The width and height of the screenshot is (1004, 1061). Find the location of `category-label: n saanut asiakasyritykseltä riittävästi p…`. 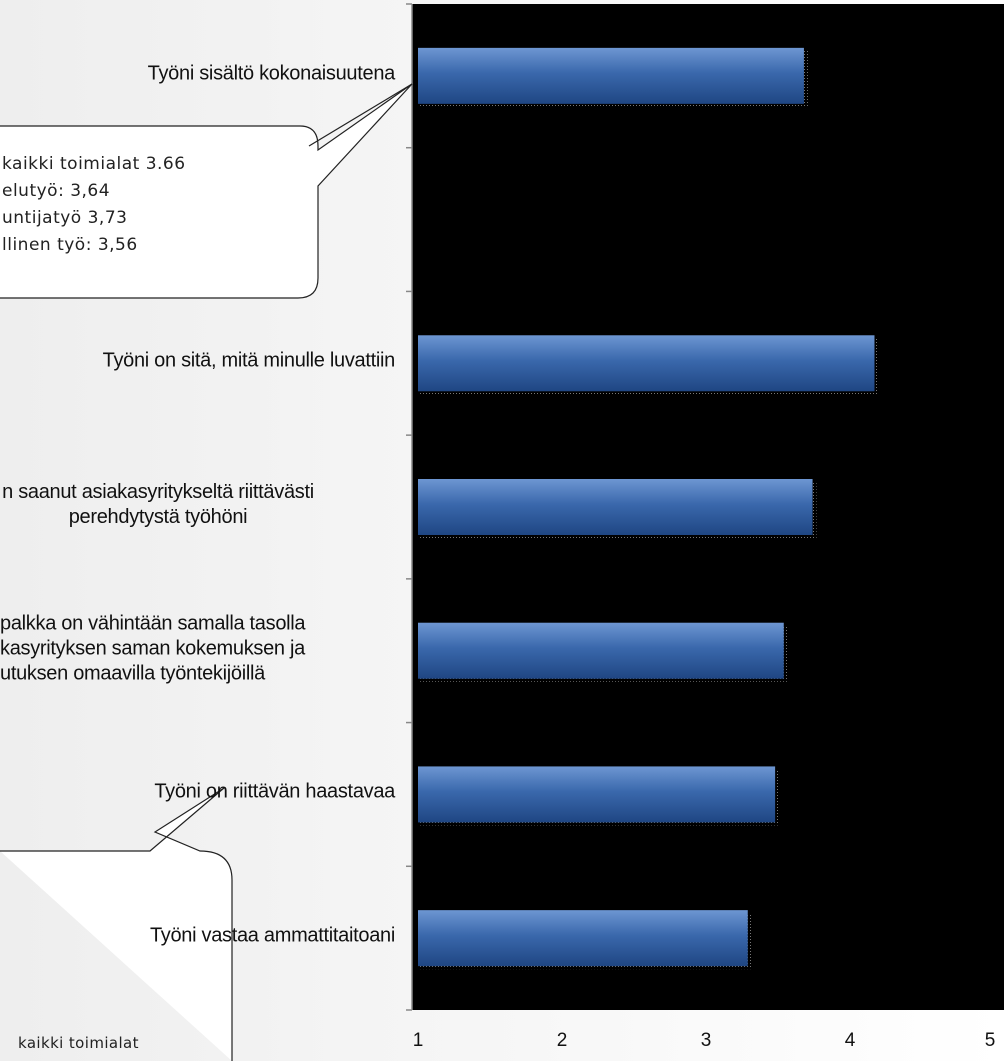

category-label: n saanut asiakasyritykseltä riittävästi p… is located at coordinates (199, 505).